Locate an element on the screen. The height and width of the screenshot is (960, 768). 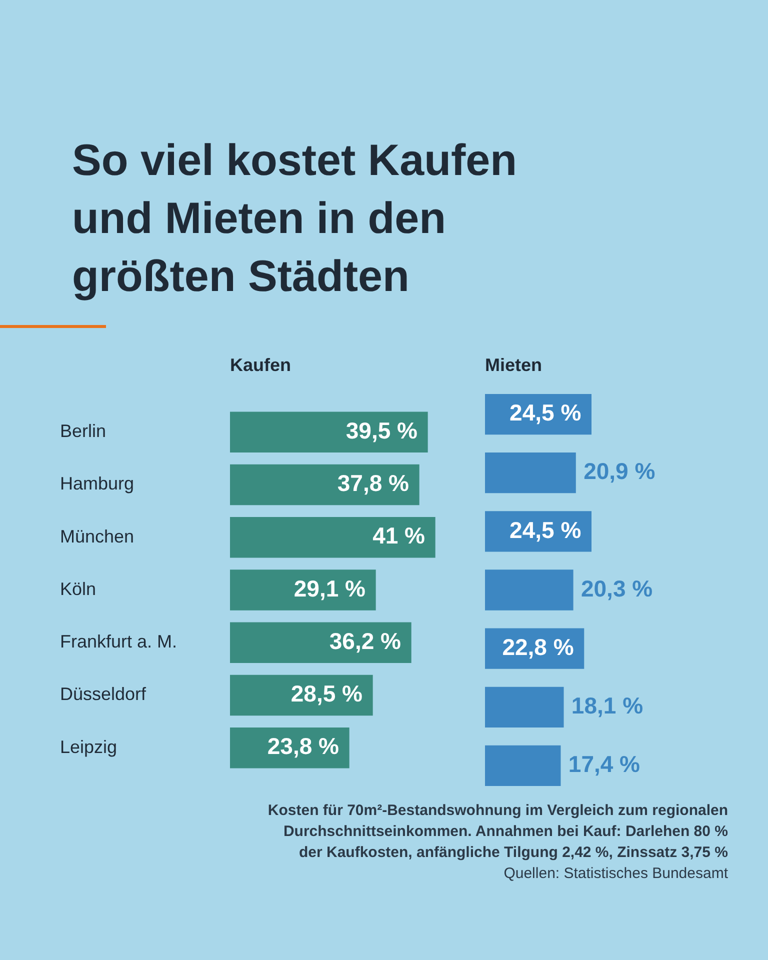
data-label: 41 % is located at coordinates (398, 535).